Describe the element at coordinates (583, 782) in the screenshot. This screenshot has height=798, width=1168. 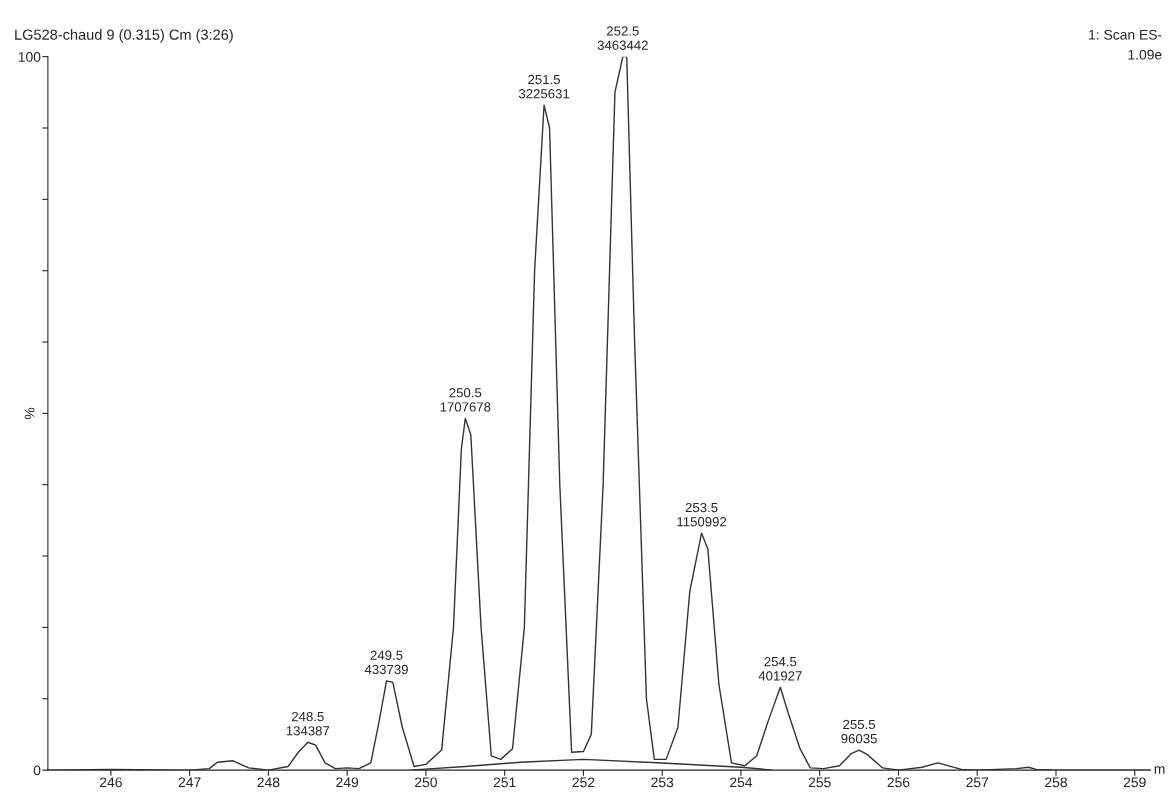
I see `x-tick-label: 252` at that location.